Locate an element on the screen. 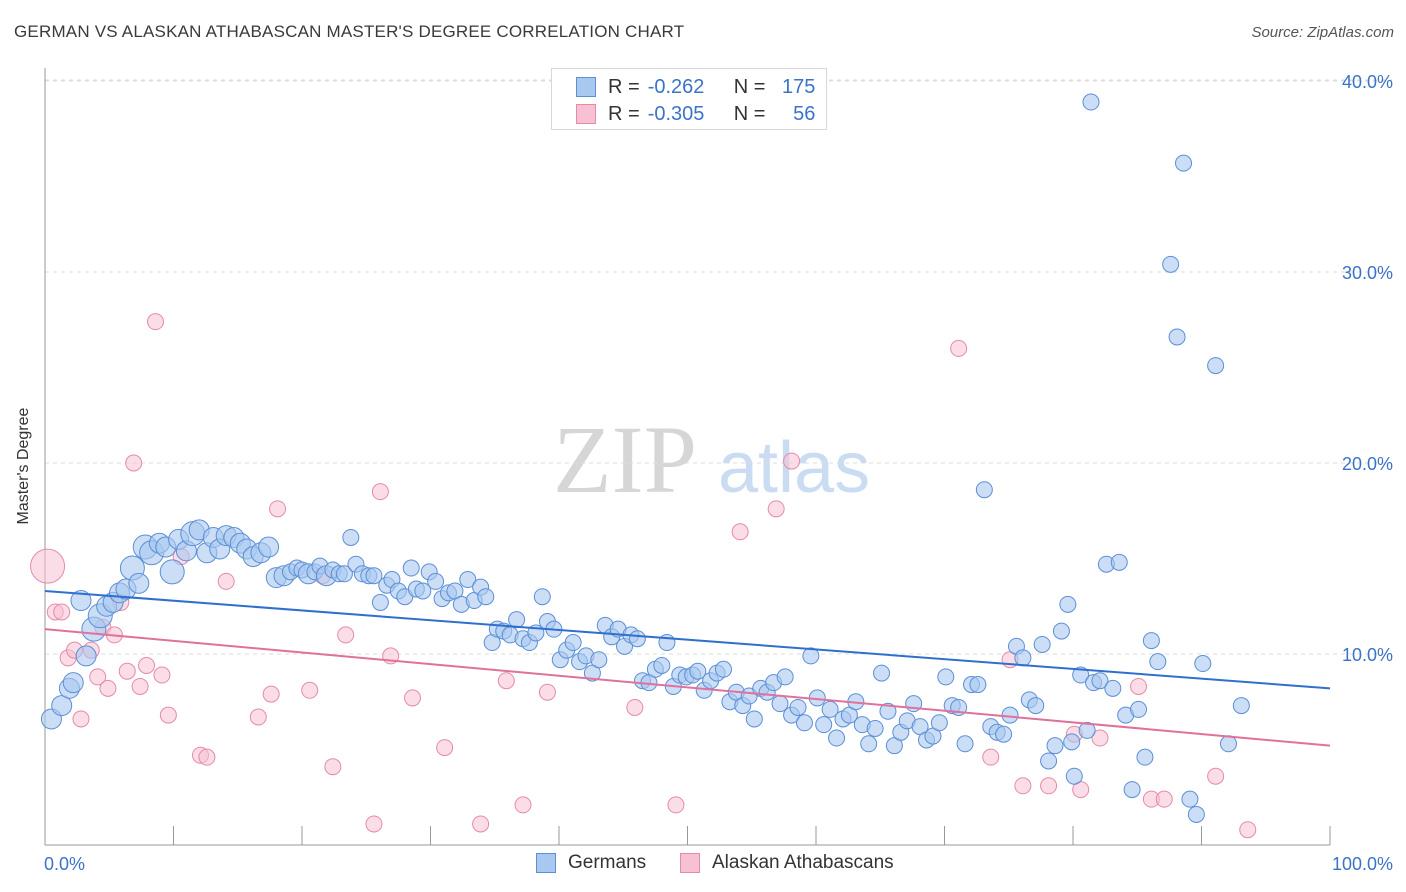 The width and height of the screenshot is (1406, 892). german-trend-line is located at coordinates (687, 639).